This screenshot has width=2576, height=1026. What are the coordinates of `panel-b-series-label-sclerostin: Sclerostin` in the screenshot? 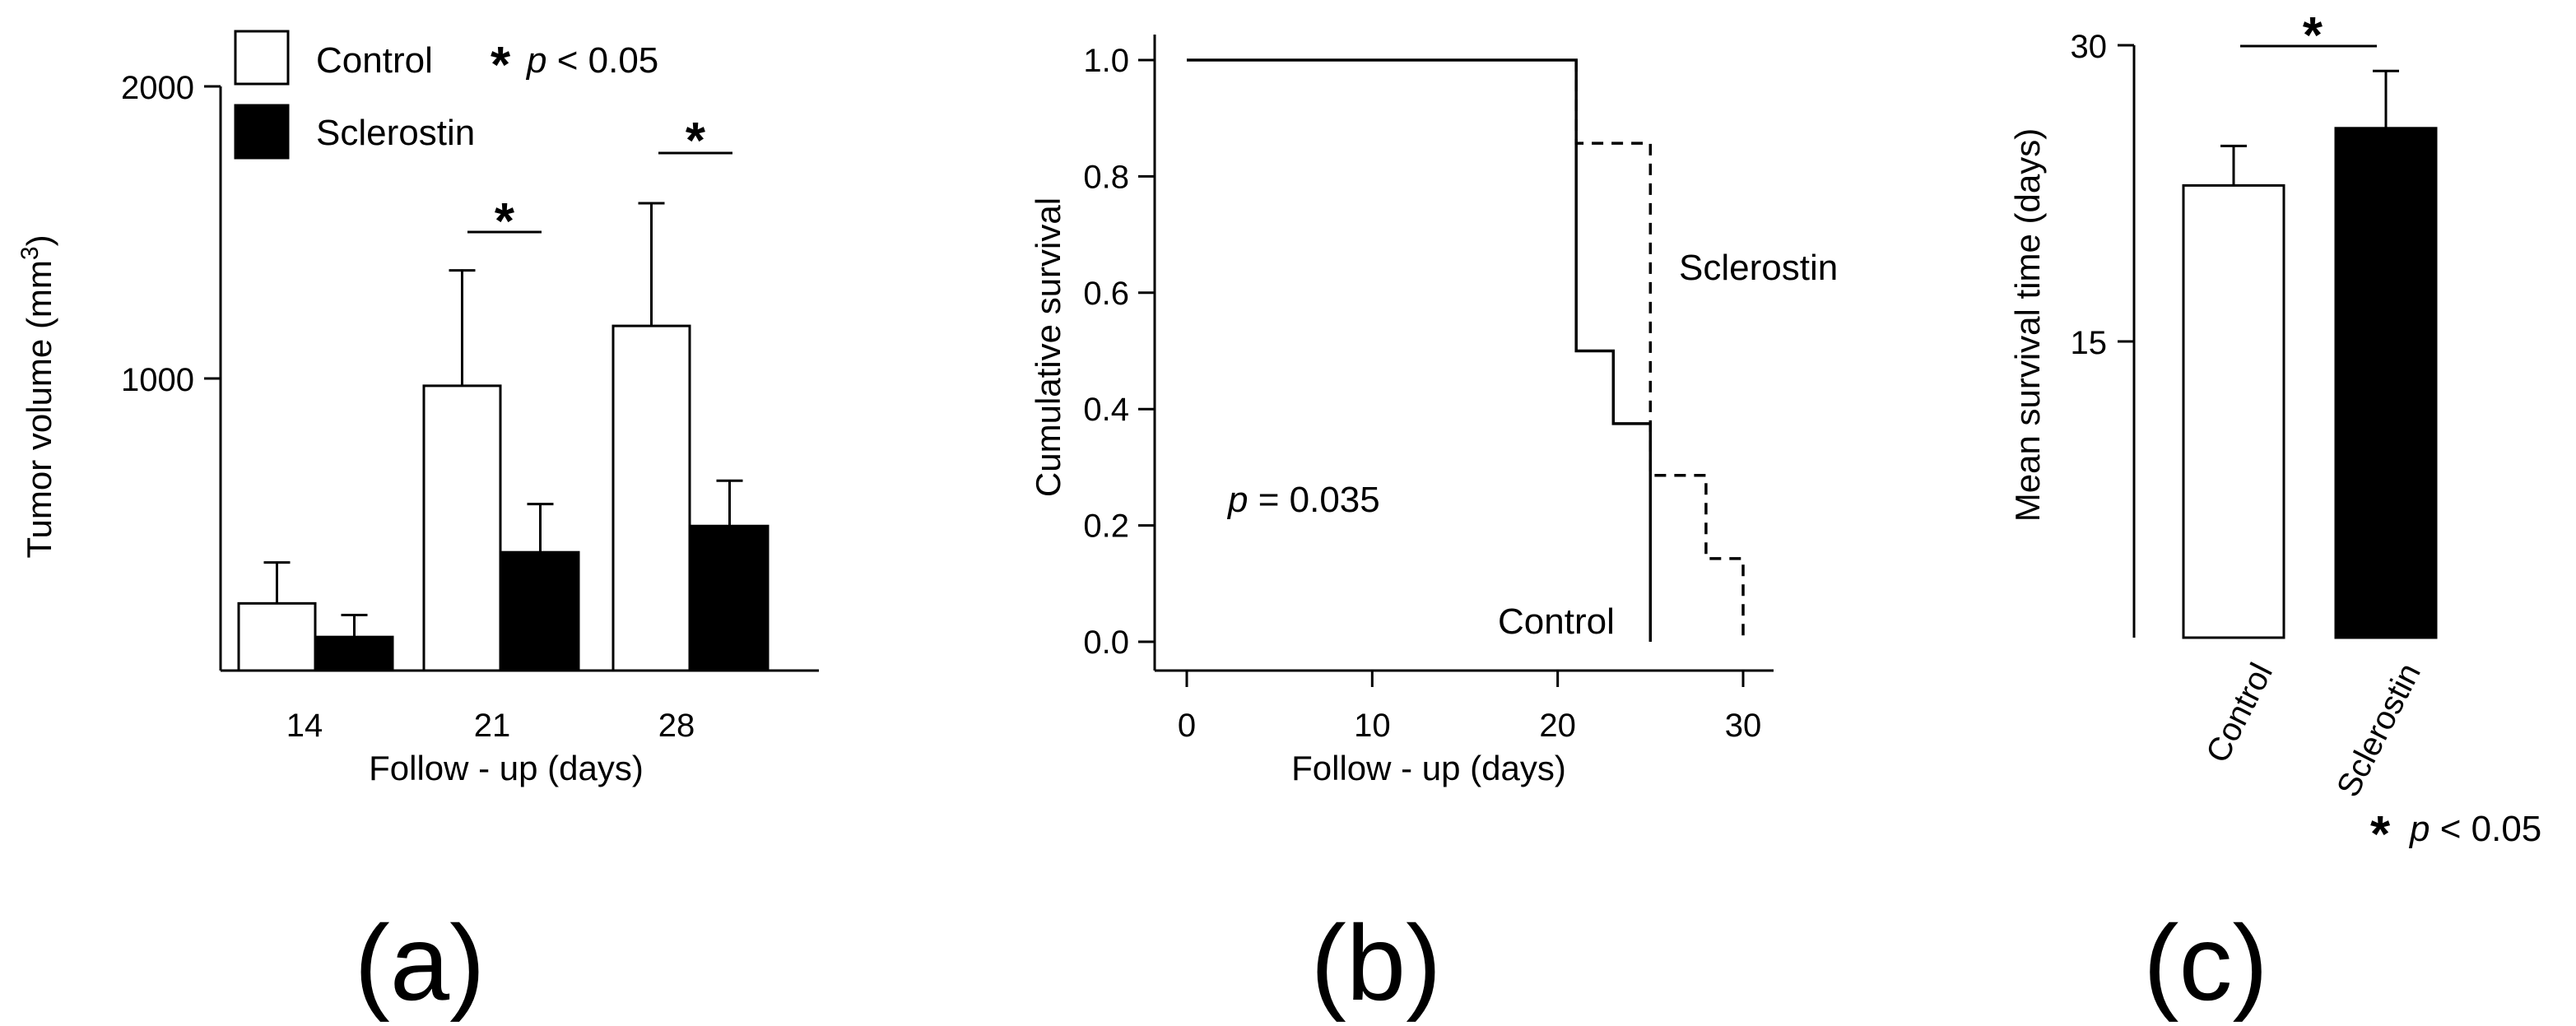 It's located at (1758, 268).